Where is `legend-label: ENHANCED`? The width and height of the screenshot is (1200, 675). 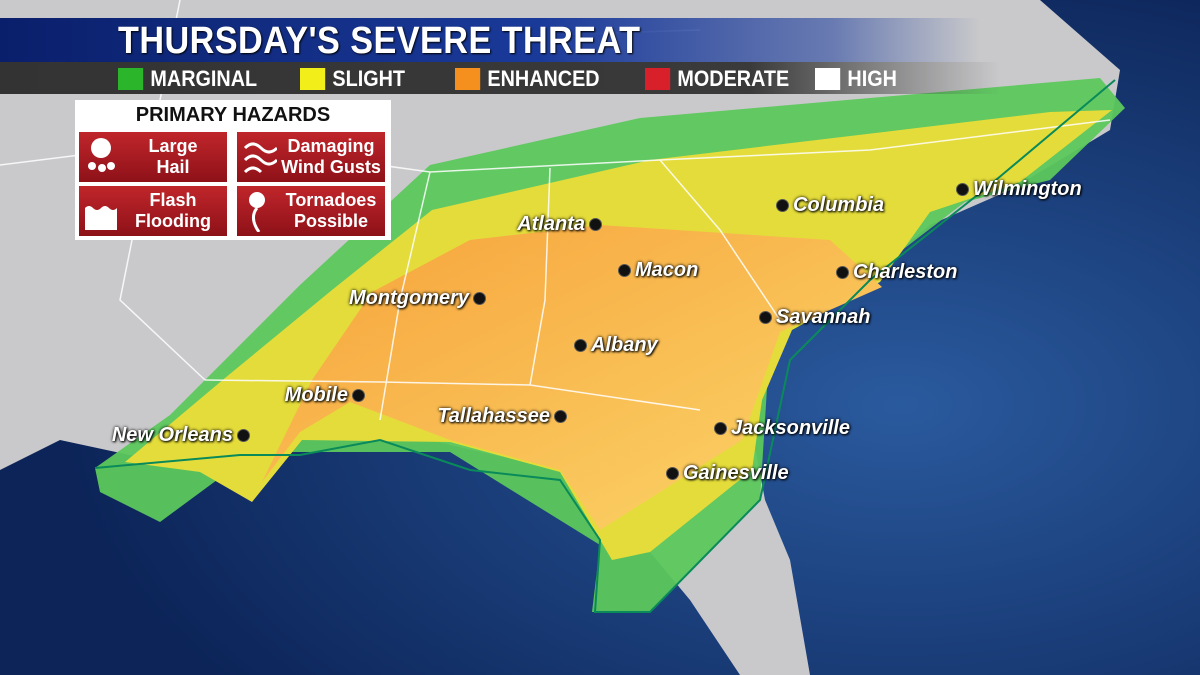 legend-label: ENHANCED is located at coordinates (543, 78).